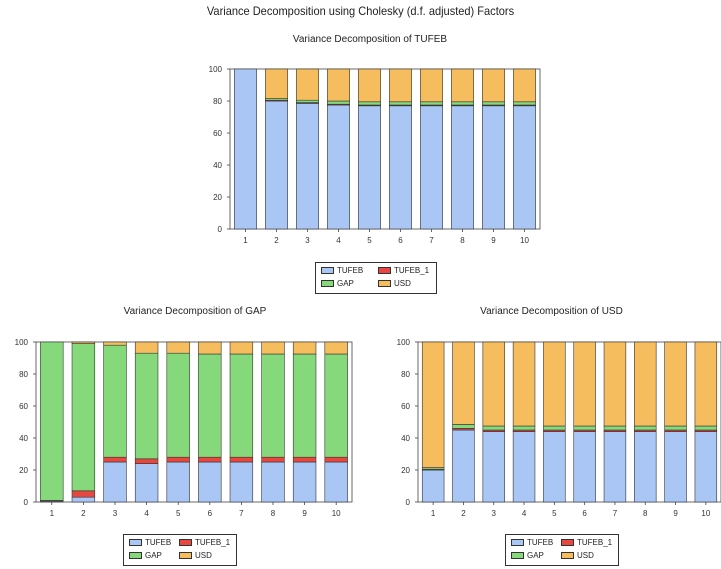  What do you see at coordinates (304, 513) in the screenshot?
I see `x-tick-label: 9` at bounding box center [304, 513].